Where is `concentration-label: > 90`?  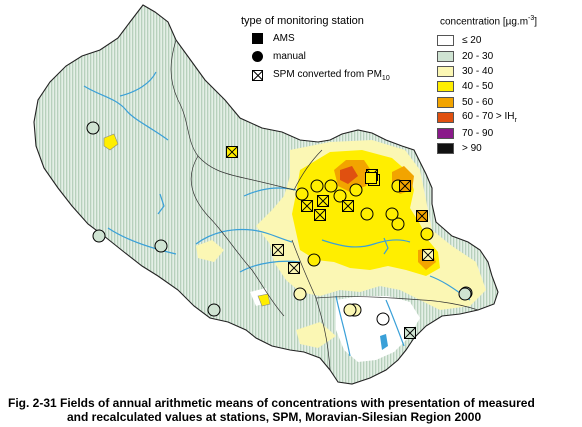
concentration-label: > 90 is located at coordinates (472, 148).